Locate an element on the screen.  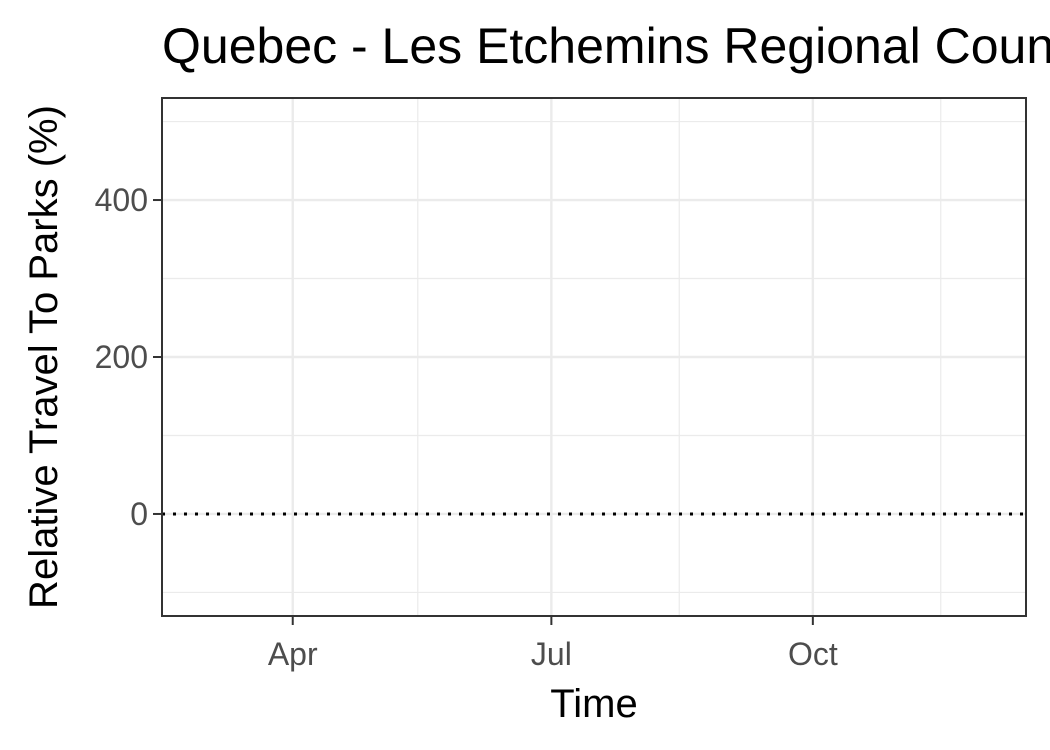
y-tick-label: 200 is located at coordinates (121, 357).